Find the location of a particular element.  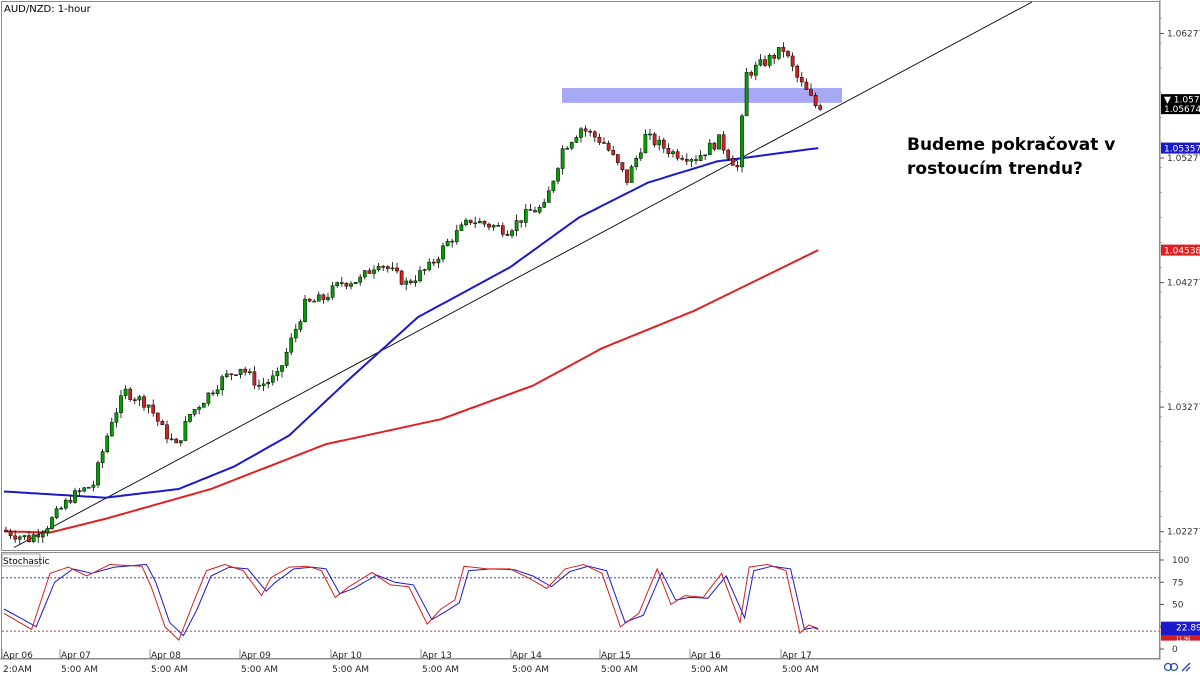

price-badge-label: 1.04538 is located at coordinates (1182, 252).